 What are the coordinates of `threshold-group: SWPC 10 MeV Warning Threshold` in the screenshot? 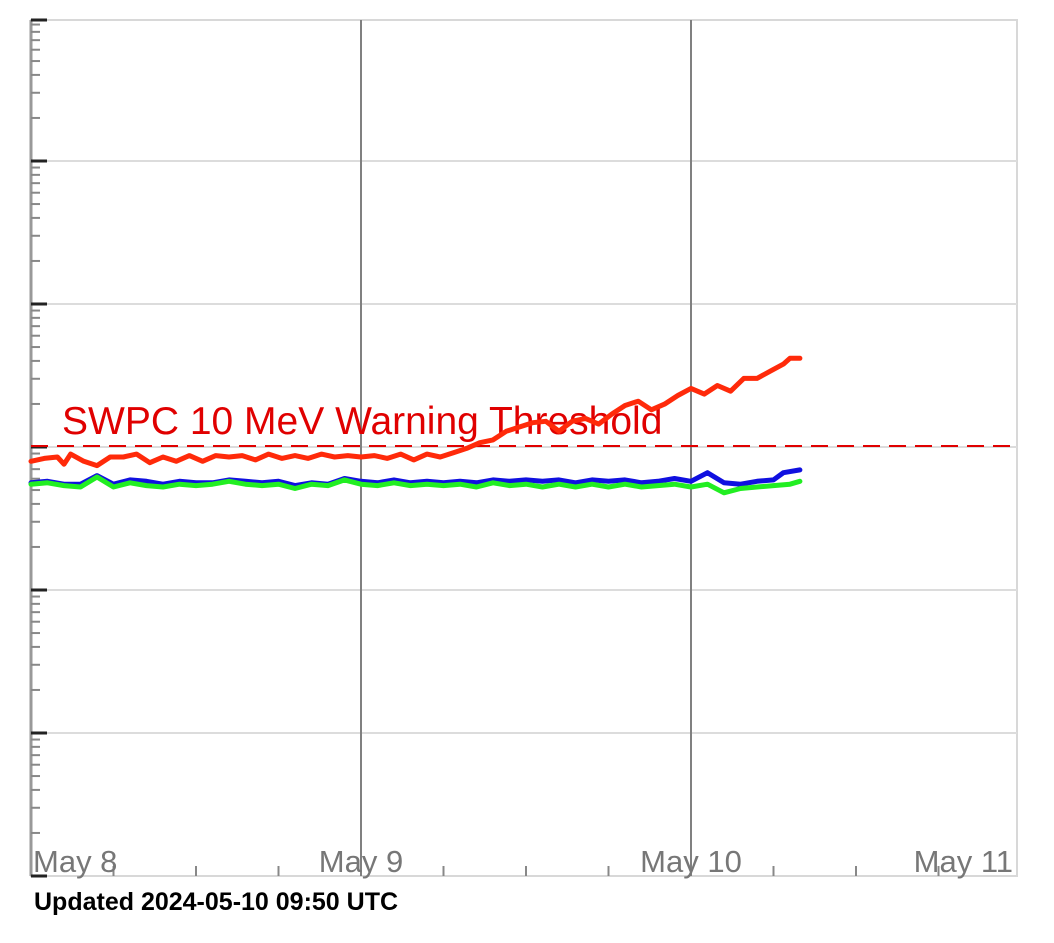 It's located at (524, 423).